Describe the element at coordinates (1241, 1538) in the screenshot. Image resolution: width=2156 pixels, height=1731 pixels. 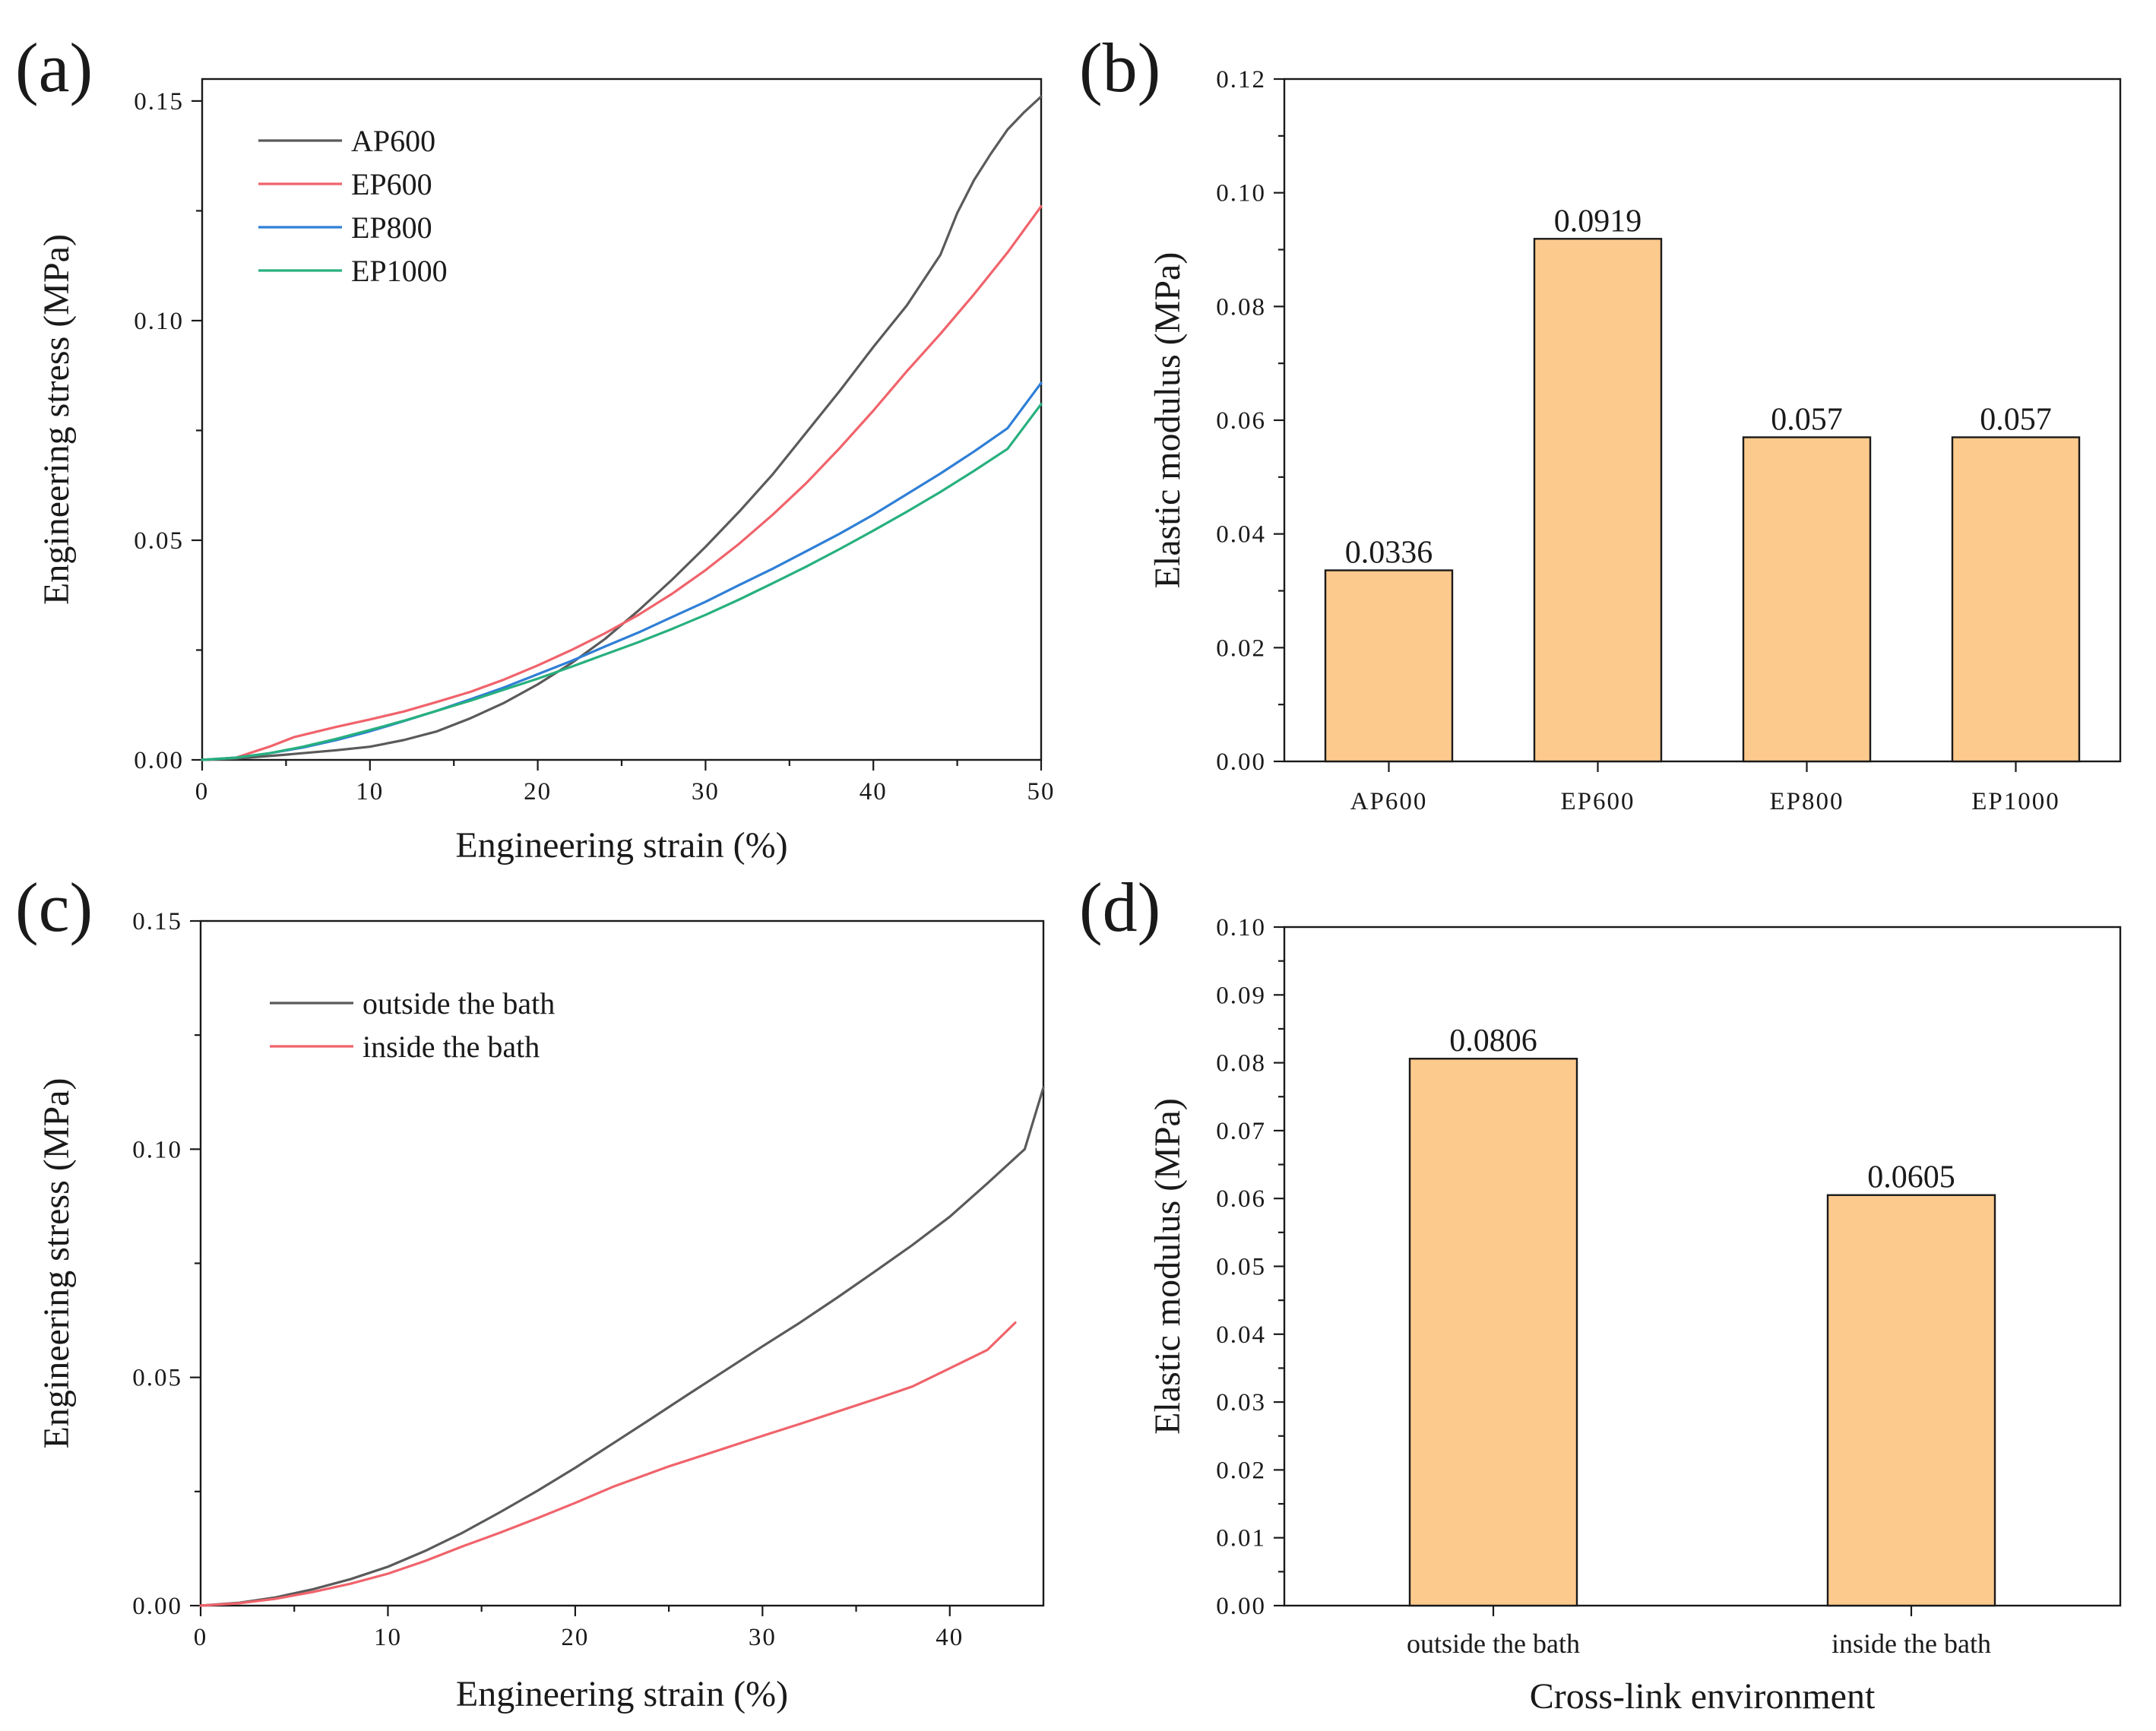
I see `y-tick-label-d: 0.01` at that location.